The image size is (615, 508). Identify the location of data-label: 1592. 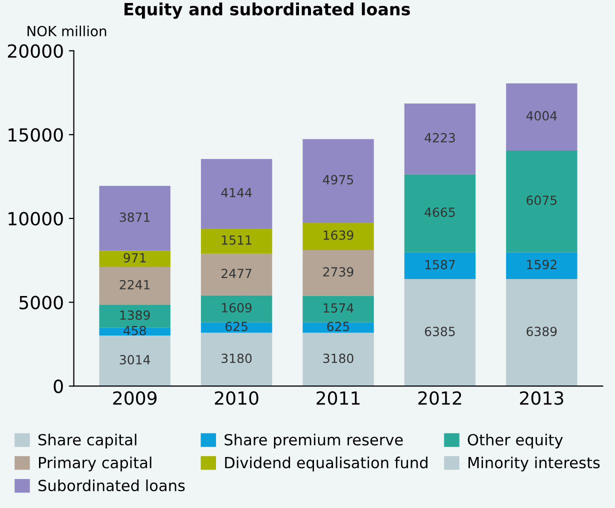
(541, 265).